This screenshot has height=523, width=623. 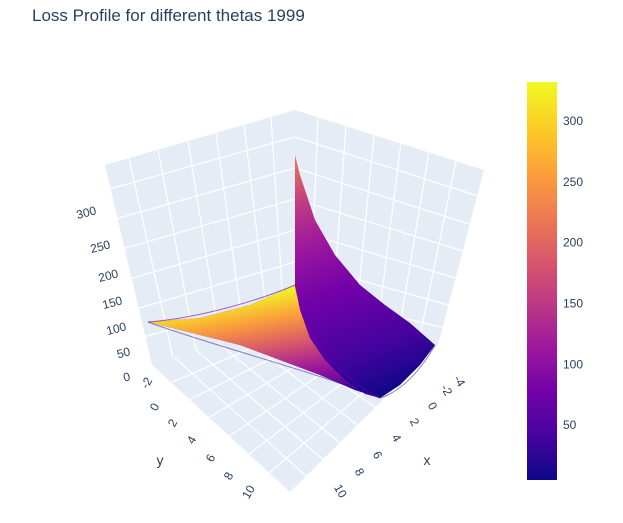 I want to click on surface-ridge-line, so click(x=264, y=341).